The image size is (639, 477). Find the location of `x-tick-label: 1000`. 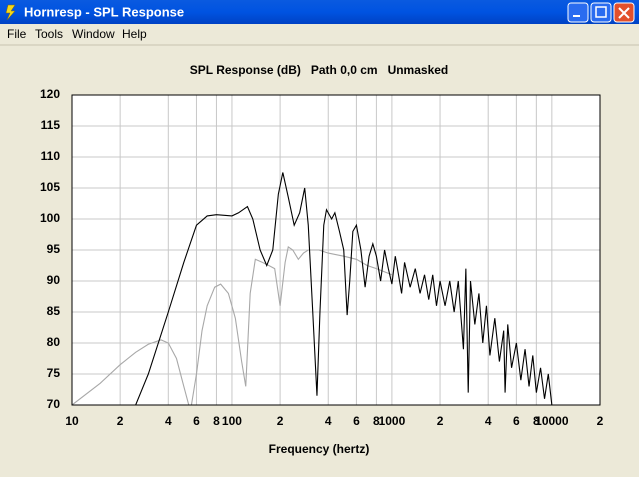

x-tick-label: 1000 is located at coordinates (392, 421).